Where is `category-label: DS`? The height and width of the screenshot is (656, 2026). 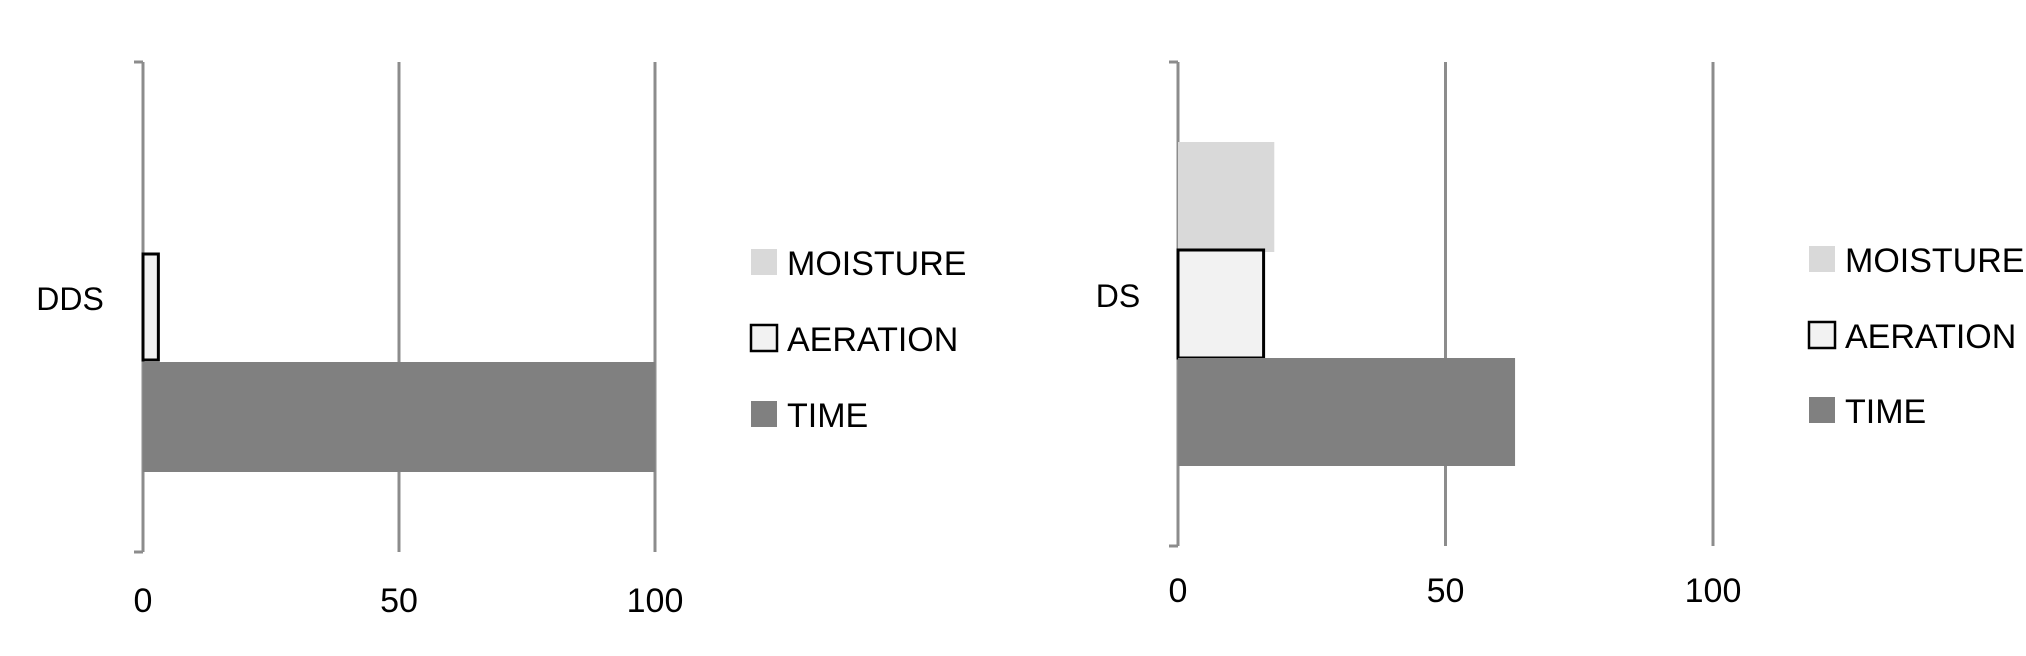
category-label: DS is located at coordinates (1118, 296).